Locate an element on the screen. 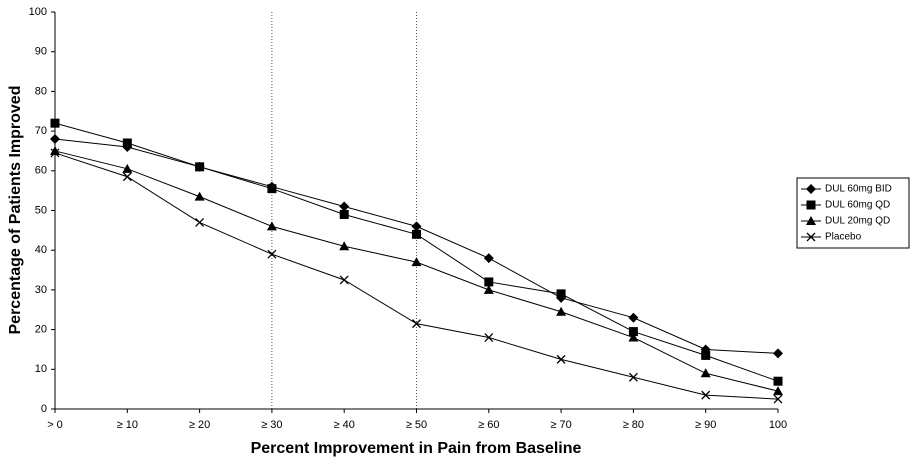  y-tick-label: 40 is located at coordinates (41, 250).